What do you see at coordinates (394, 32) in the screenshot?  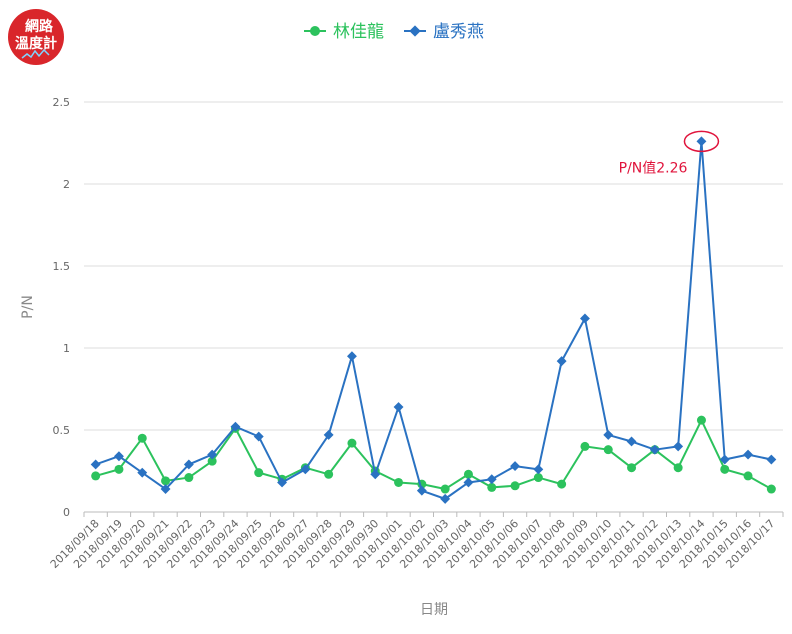 I see `legend: 林佳龍 盧秀燕` at bounding box center [394, 32].